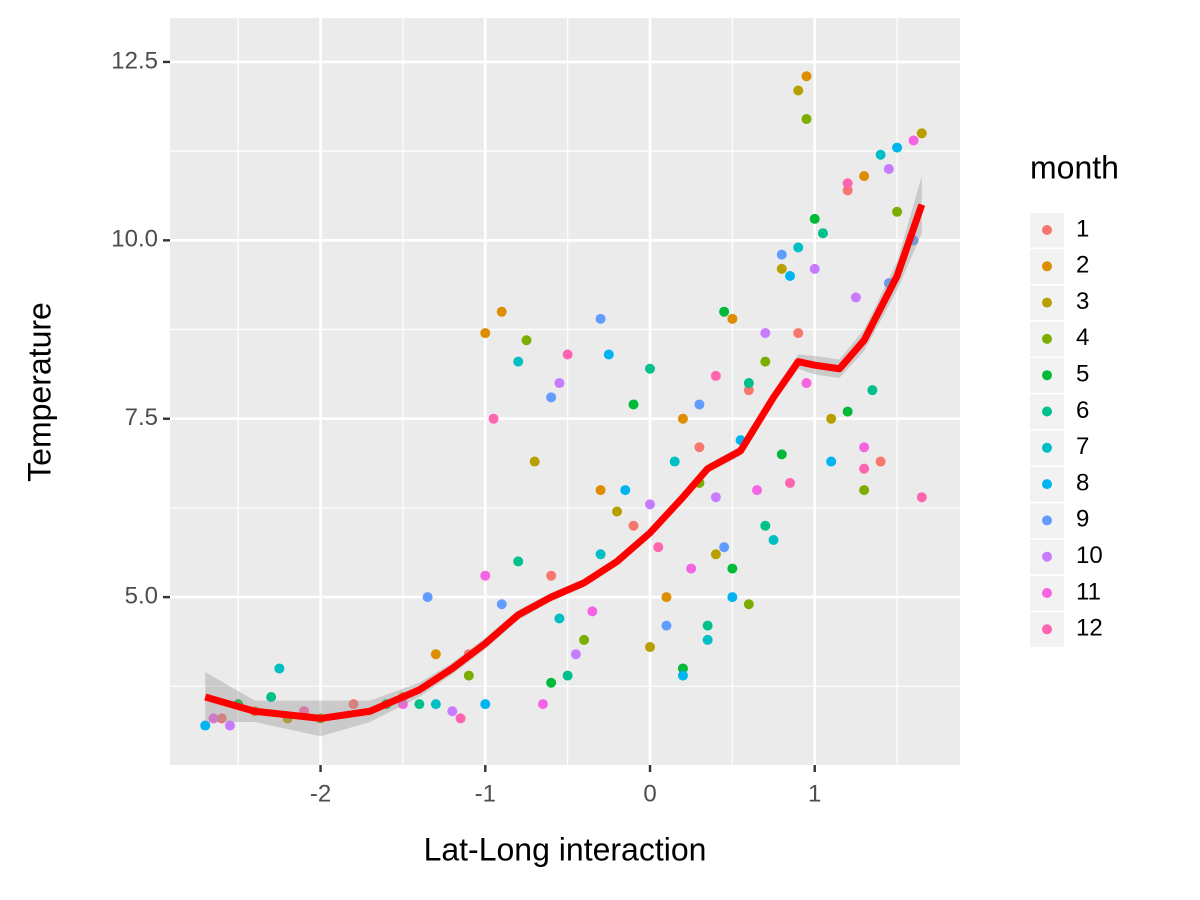  Describe the element at coordinates (1082, 374) in the screenshot. I see `legend-label: 5` at that location.